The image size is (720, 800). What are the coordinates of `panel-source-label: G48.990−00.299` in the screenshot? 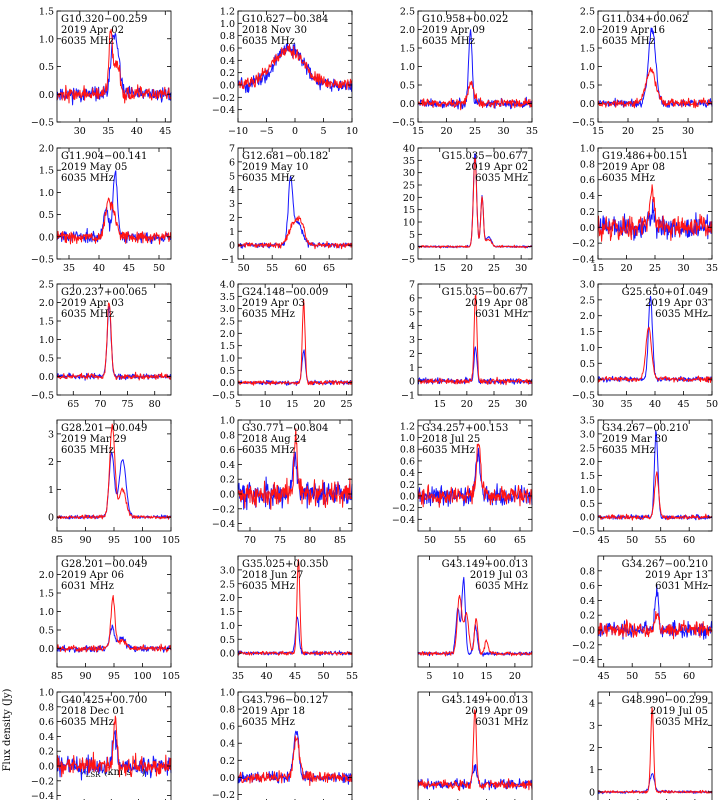 It's located at (665, 700).